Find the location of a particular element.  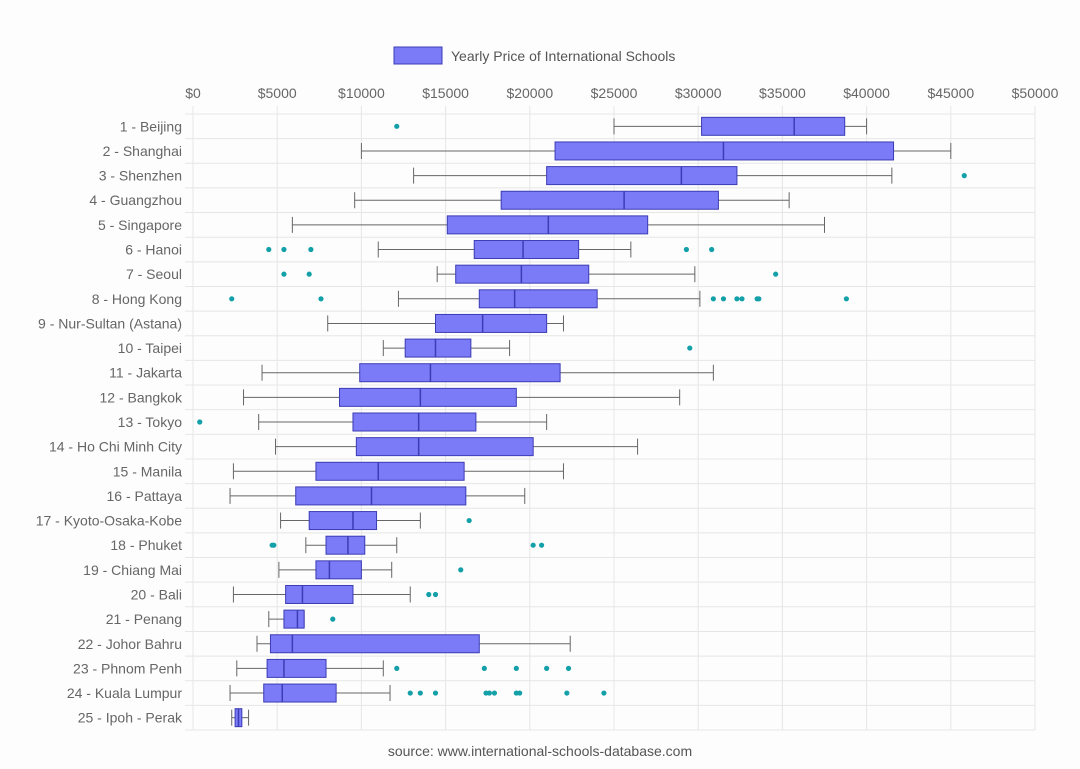

y-tick-label: 2 - Shanghai is located at coordinates (142, 151).